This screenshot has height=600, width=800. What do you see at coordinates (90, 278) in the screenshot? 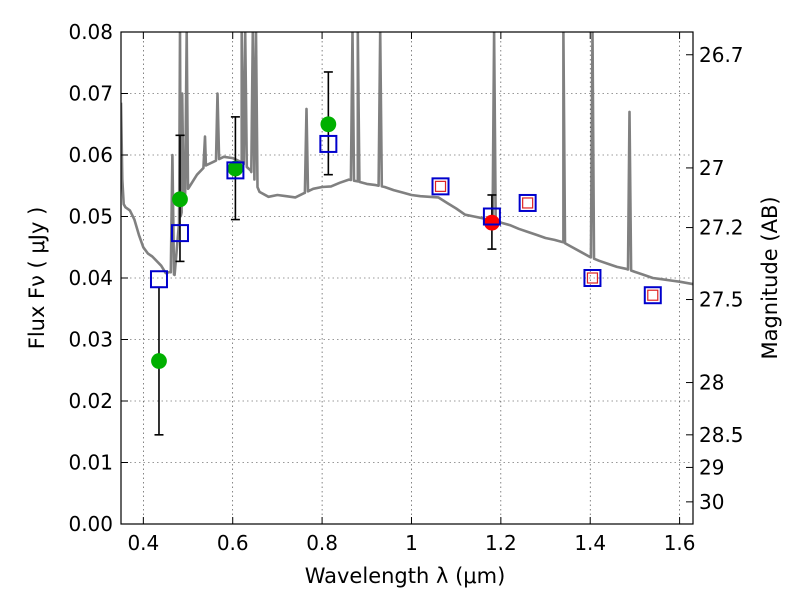
I see `y-tick-label: 0.04` at bounding box center [90, 278].